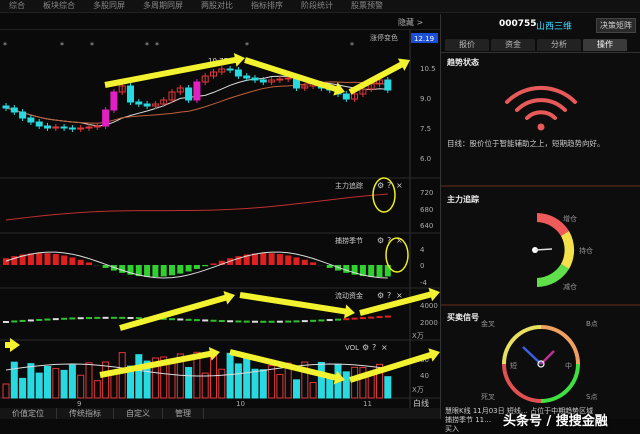 The image size is (640, 434). I want to click on chart-header: 隐藏 >, so click(220, 22).